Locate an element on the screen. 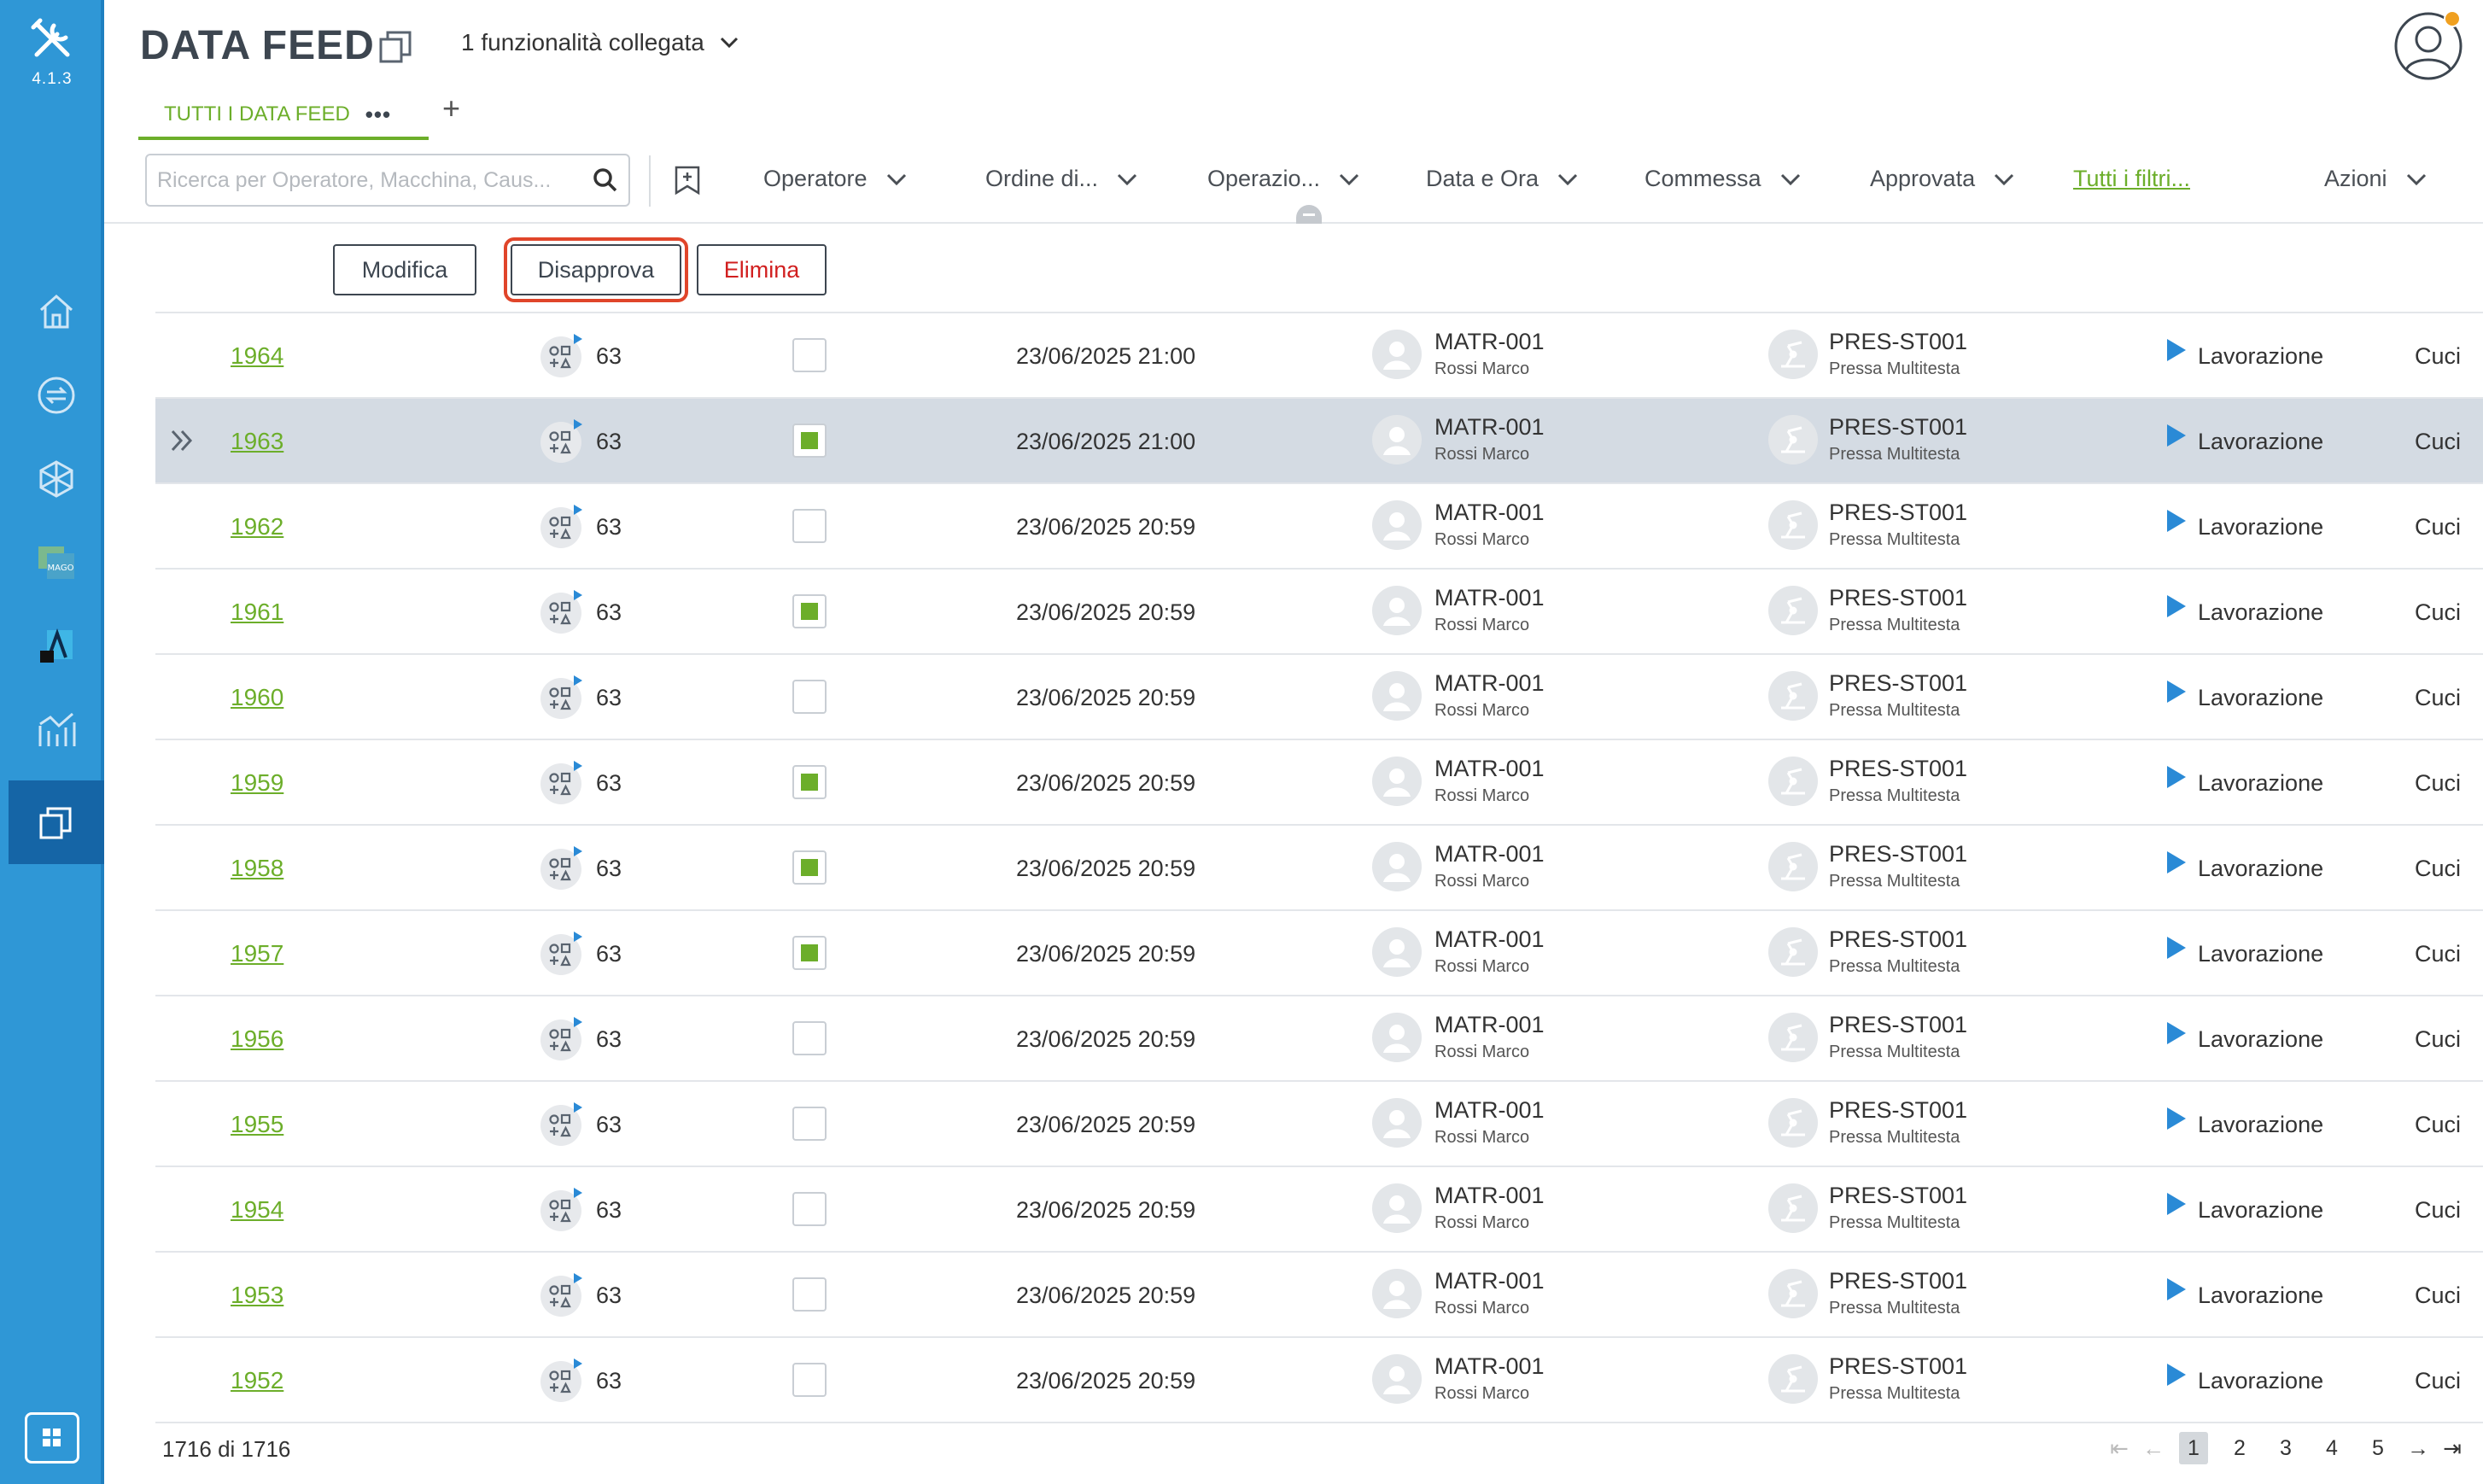 Image resolution: width=2483 pixels, height=1484 pixels. row-datetime: 23/06/2025 20:59 is located at coordinates (1106, 612).